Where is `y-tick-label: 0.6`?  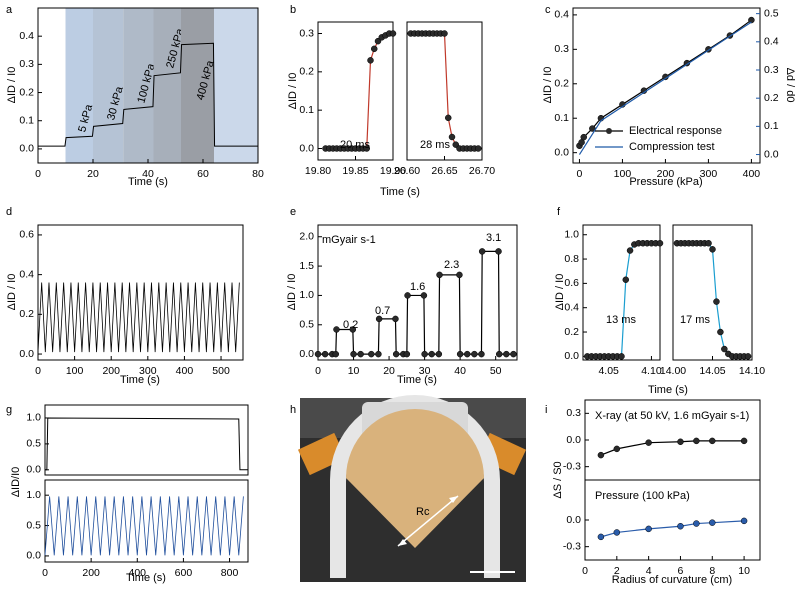 y-tick-label: 0.6 is located at coordinates (571, 283).